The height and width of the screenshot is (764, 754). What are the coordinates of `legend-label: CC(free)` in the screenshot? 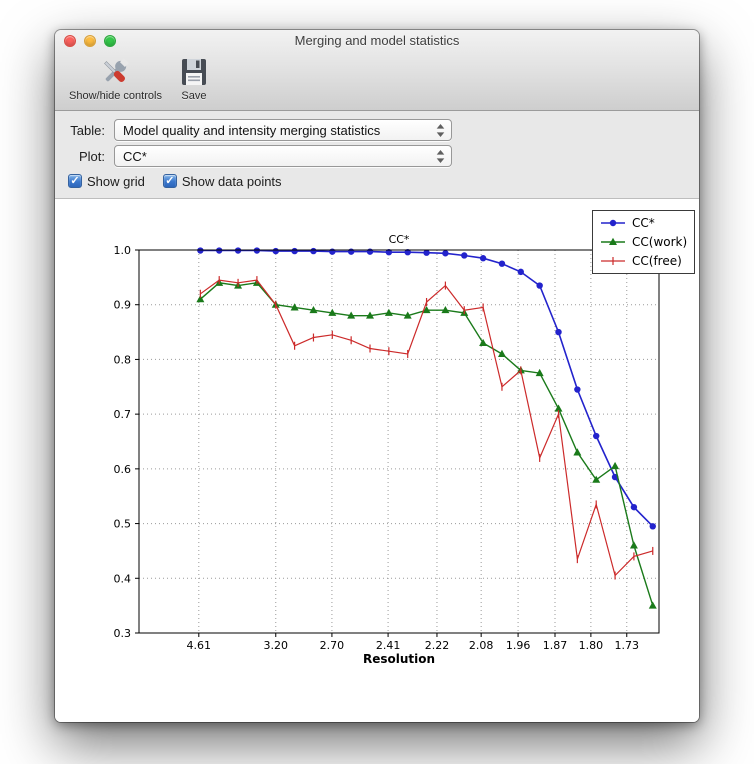 It's located at (657, 261).